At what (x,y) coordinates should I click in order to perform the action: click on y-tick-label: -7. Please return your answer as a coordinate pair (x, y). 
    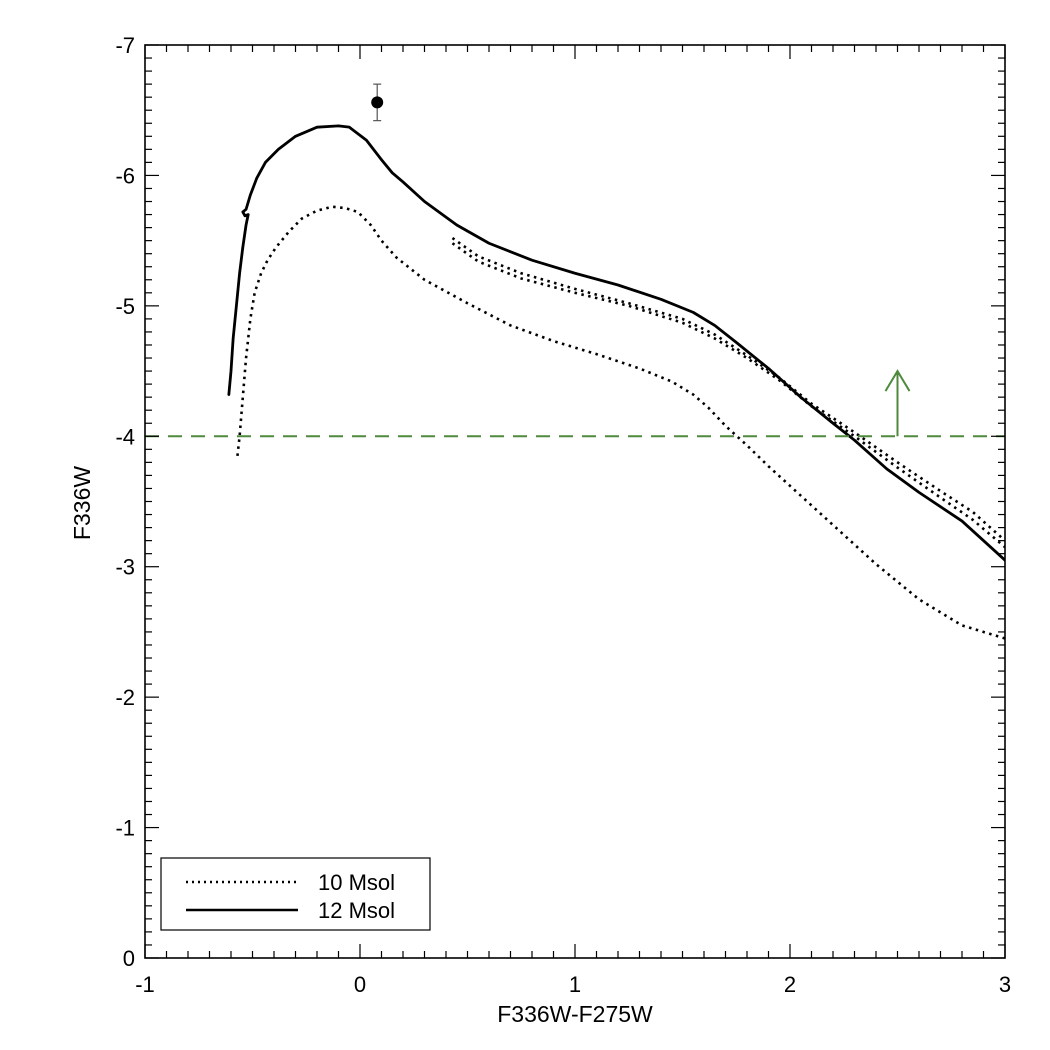
    Looking at the image, I should click on (125, 45).